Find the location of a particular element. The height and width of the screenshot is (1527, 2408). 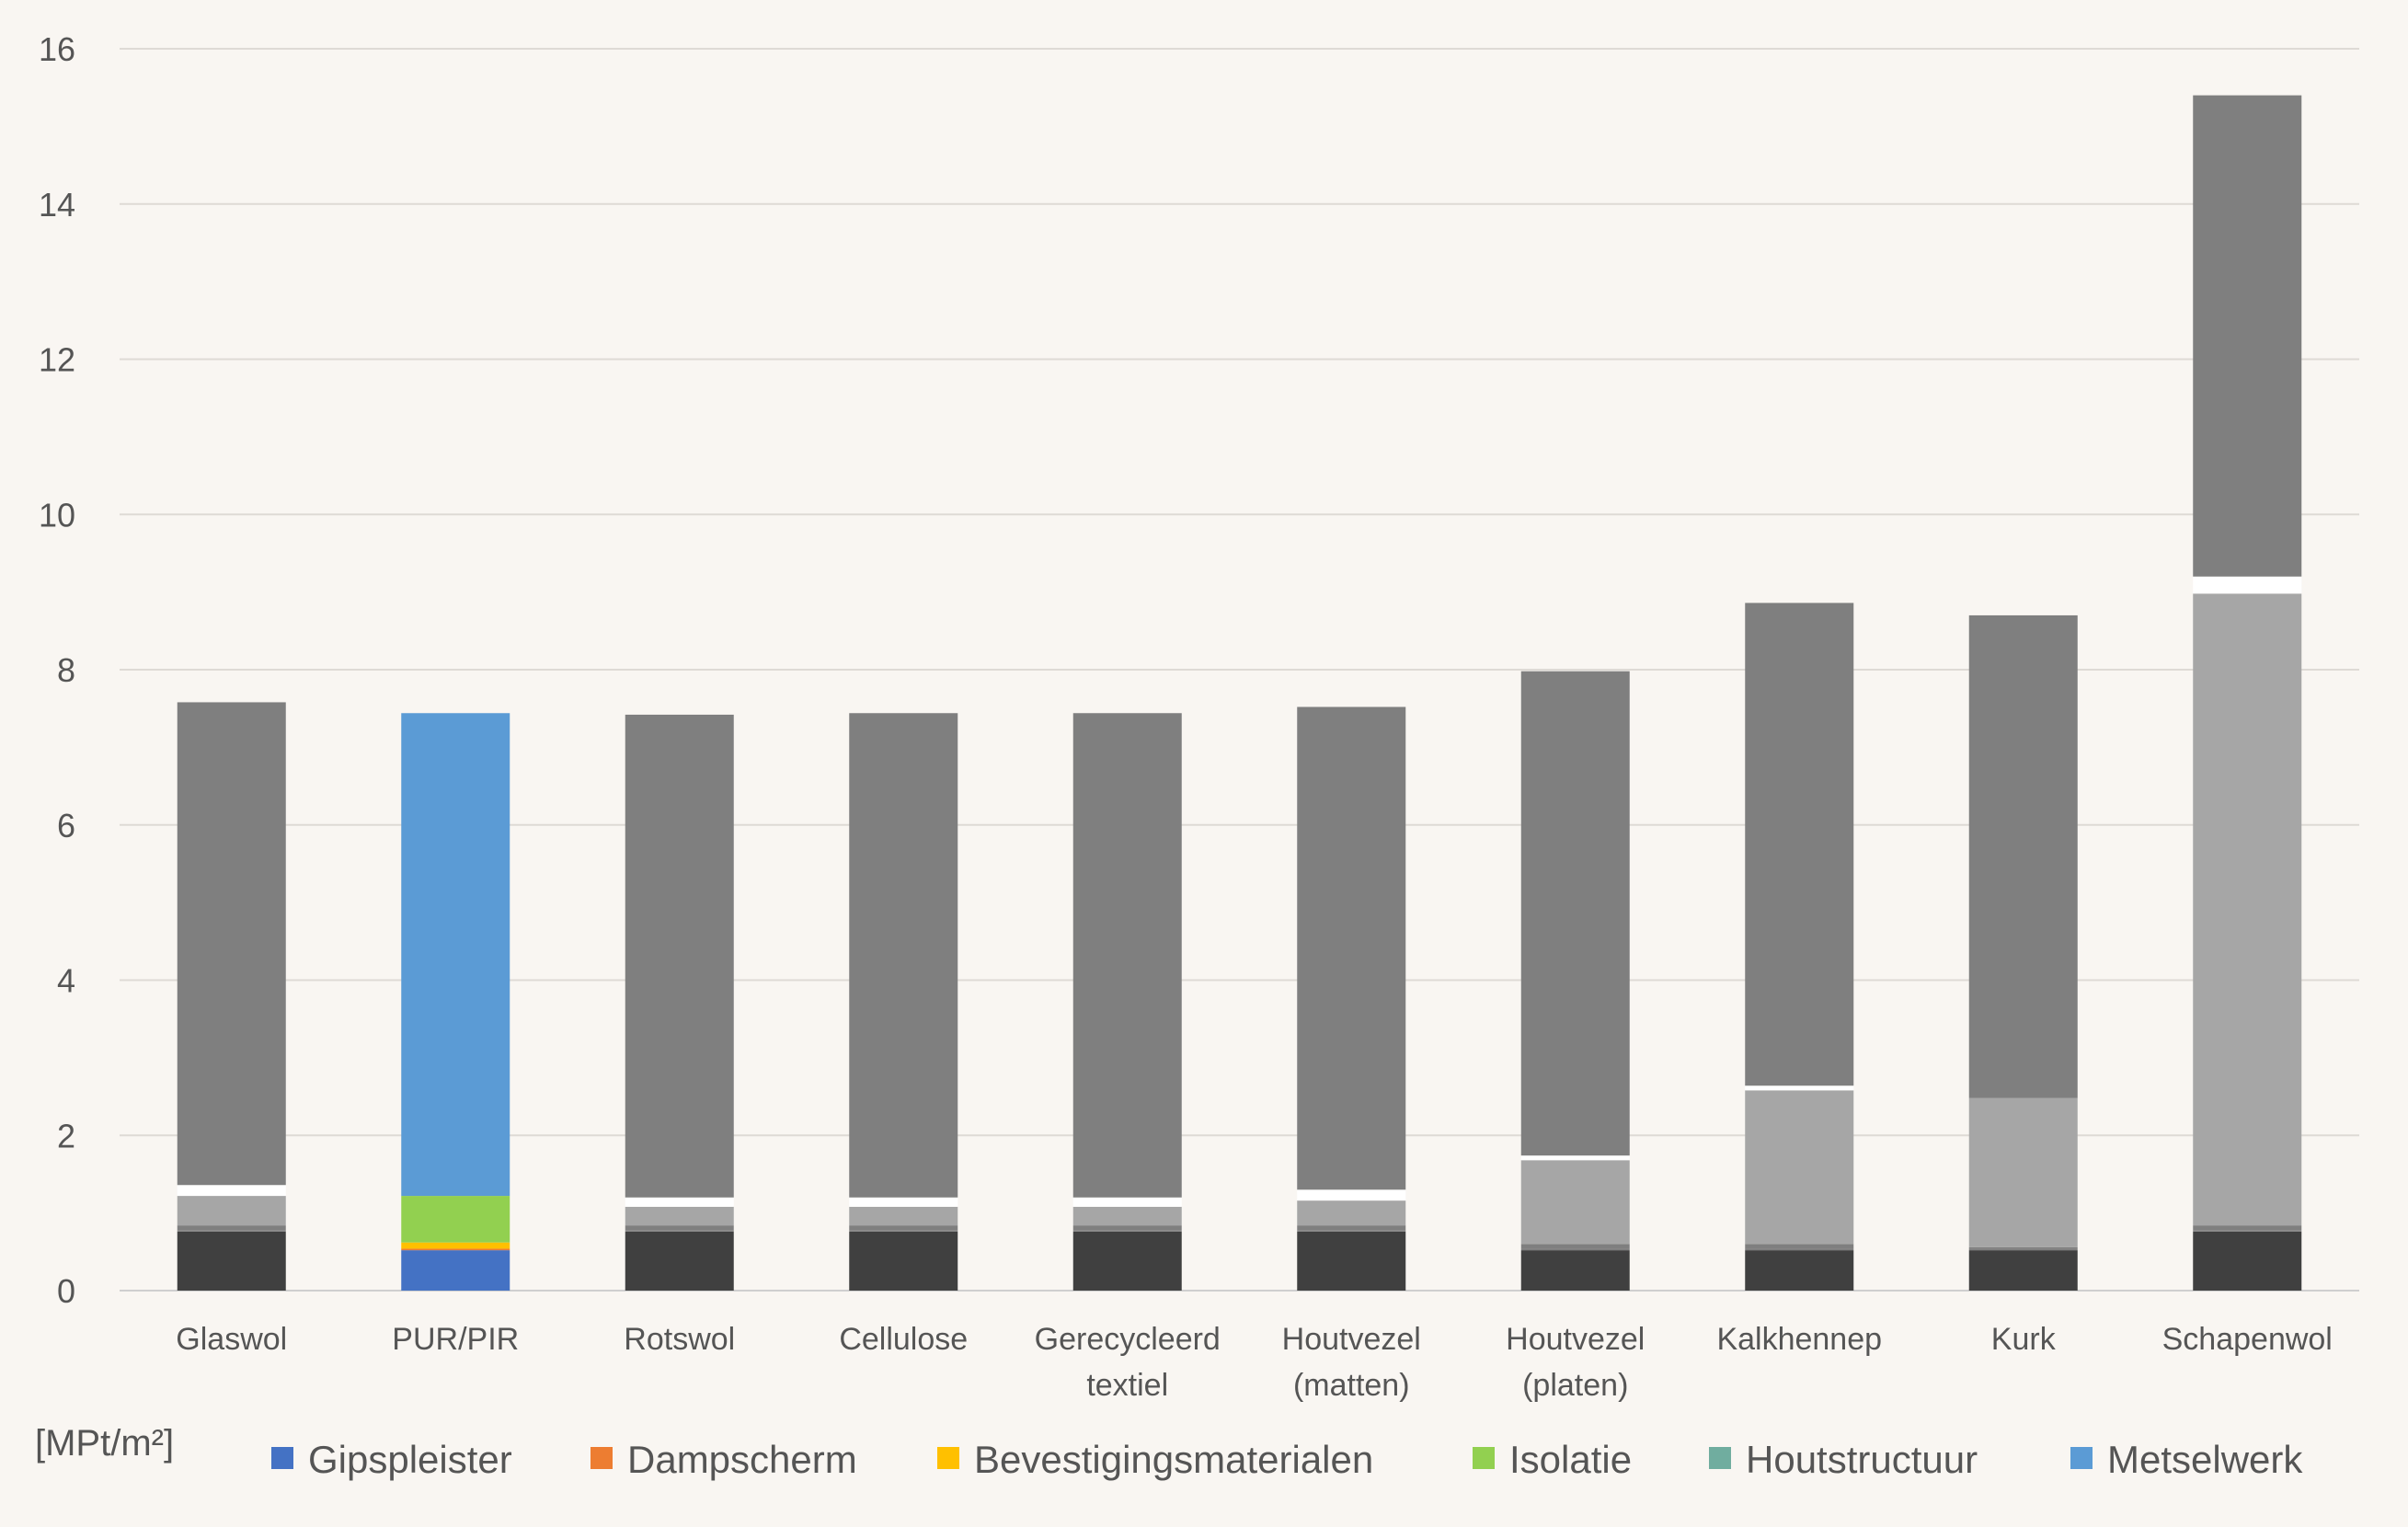

bar-segment-houtvezel-platen--bevestigingsmaterialen is located at coordinates (1575, 1247).